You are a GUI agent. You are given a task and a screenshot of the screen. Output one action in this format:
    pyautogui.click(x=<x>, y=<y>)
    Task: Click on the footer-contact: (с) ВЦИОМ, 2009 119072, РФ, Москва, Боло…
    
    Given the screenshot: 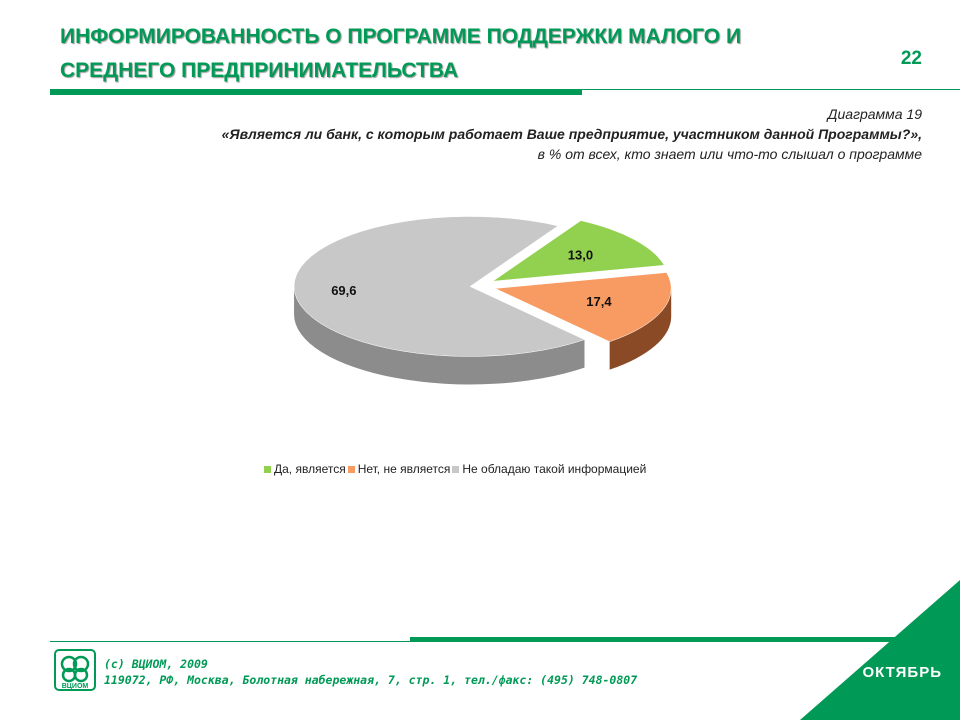 What is the action you would take?
    pyautogui.click(x=370, y=672)
    